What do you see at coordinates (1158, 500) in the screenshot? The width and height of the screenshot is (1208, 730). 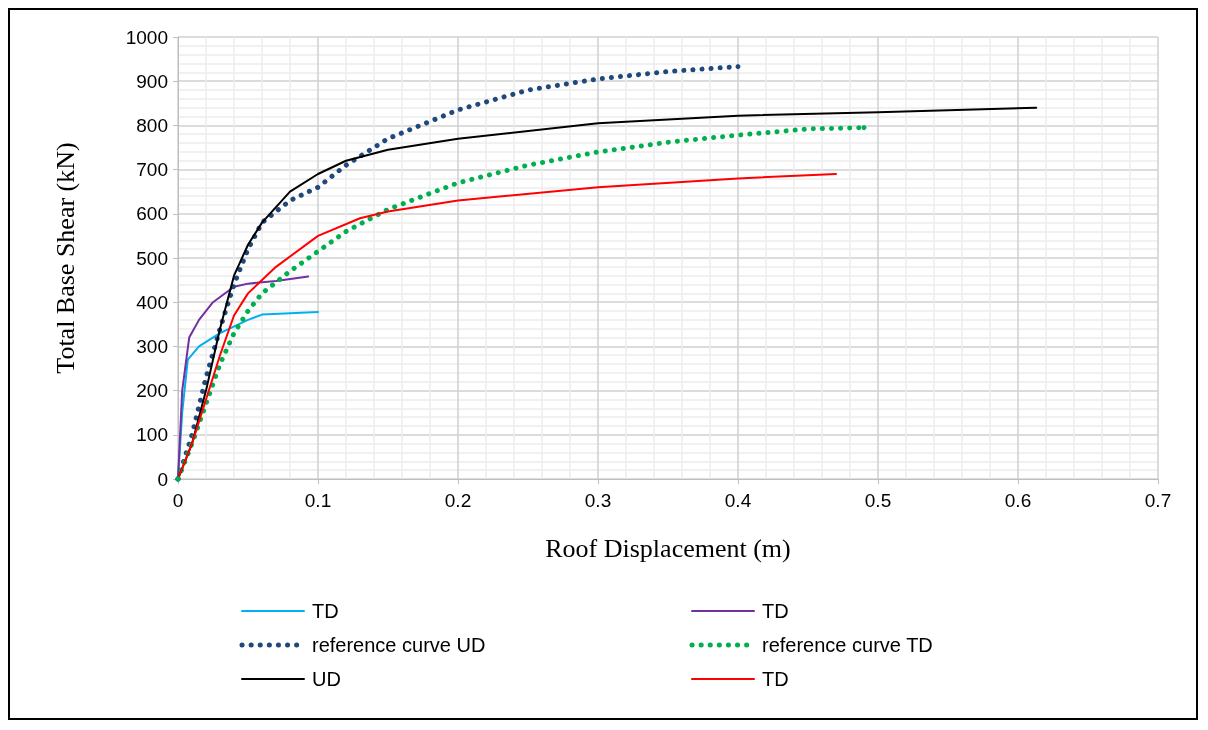 I see `x-tick-label: 0.7` at bounding box center [1158, 500].